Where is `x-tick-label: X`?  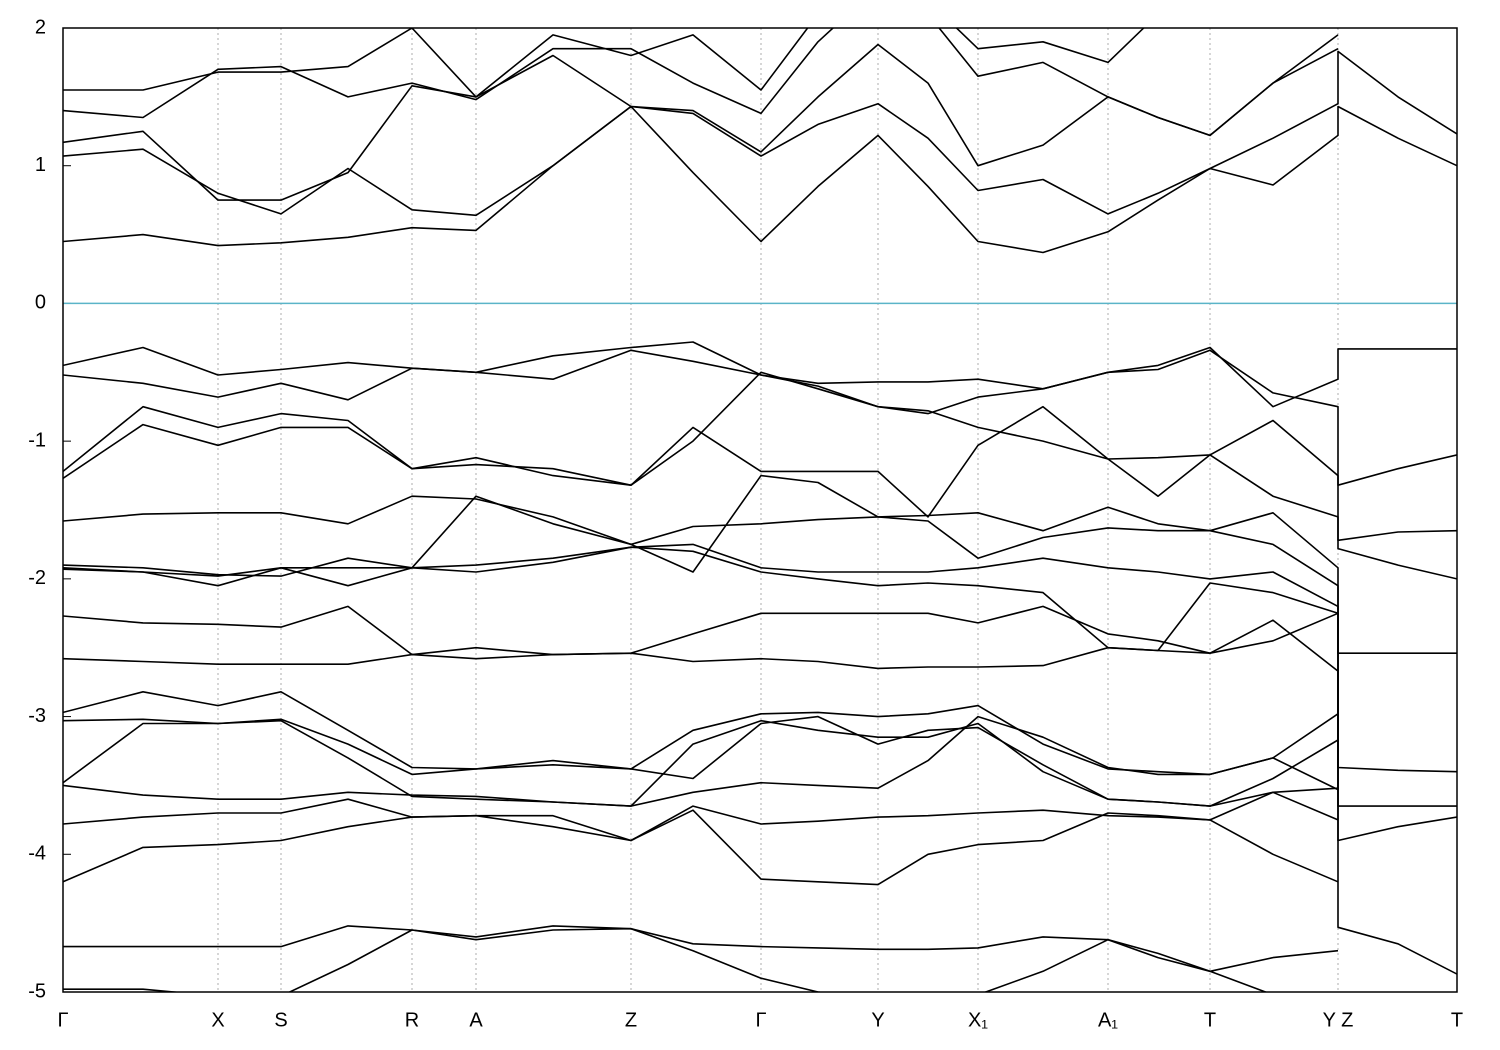
x-tick-label: X is located at coordinates (217, 1020).